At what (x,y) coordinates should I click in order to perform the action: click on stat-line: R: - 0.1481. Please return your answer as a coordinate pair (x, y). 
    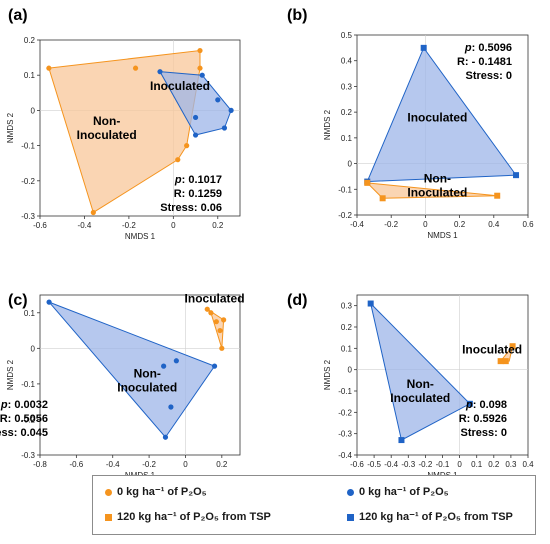
    Looking at the image, I should click on (484, 62).